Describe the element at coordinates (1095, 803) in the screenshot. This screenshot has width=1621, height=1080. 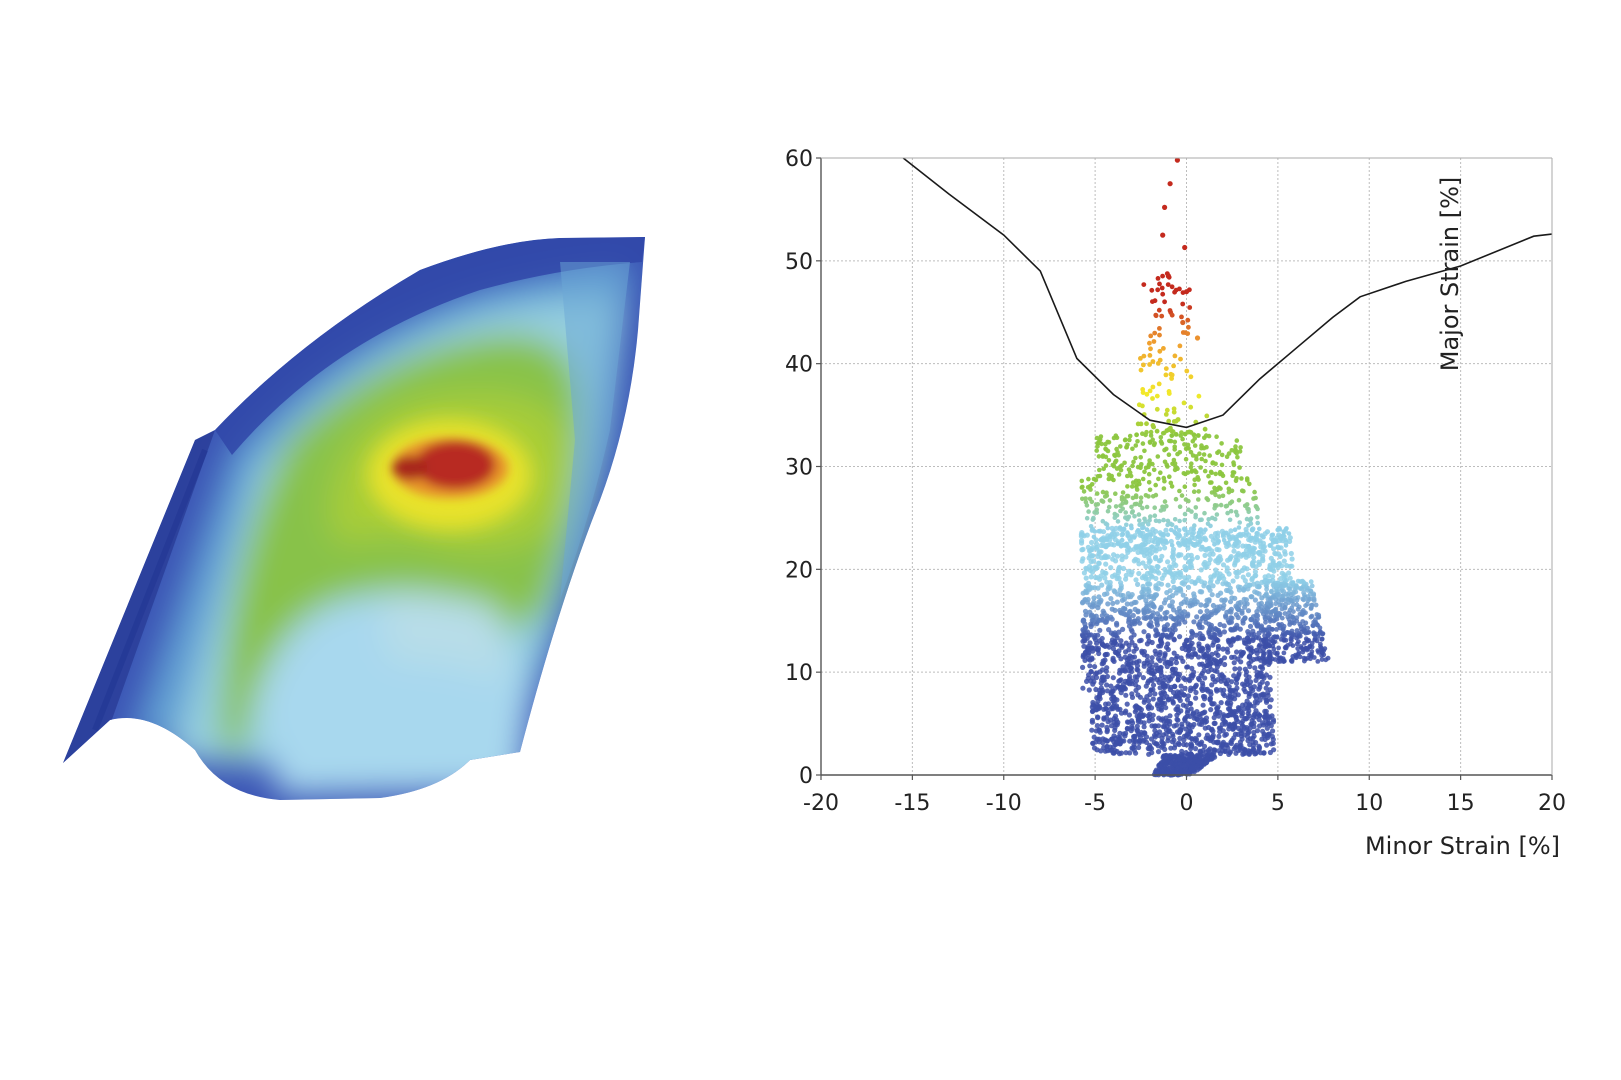
I see `x-tick-label: -5` at that location.